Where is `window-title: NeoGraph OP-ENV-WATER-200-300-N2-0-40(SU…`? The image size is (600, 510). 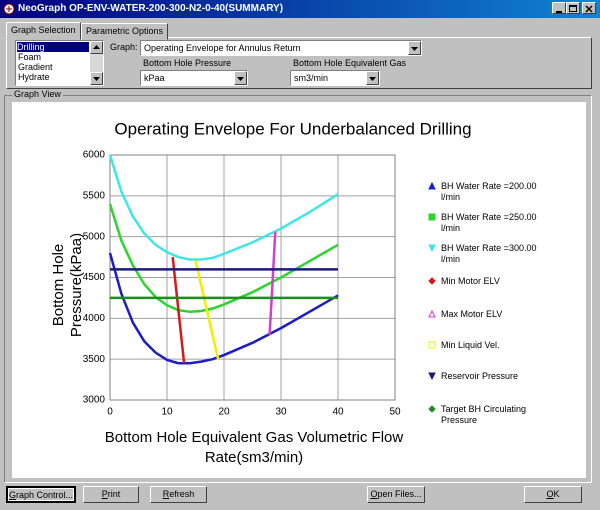 window-title: NeoGraph OP-ENV-WATER-200-300-N2-0-40(SU… is located at coordinates (151, 8).